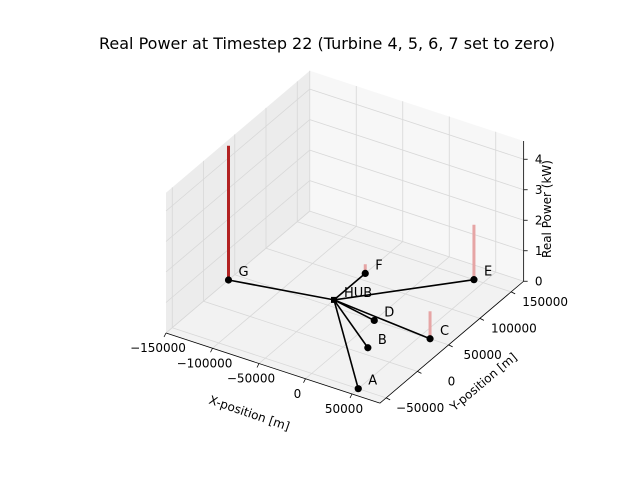 This screenshot has height=480, width=640. Describe the element at coordinates (298, 394) in the screenshot. I see `x-tick-label: 0` at that location.